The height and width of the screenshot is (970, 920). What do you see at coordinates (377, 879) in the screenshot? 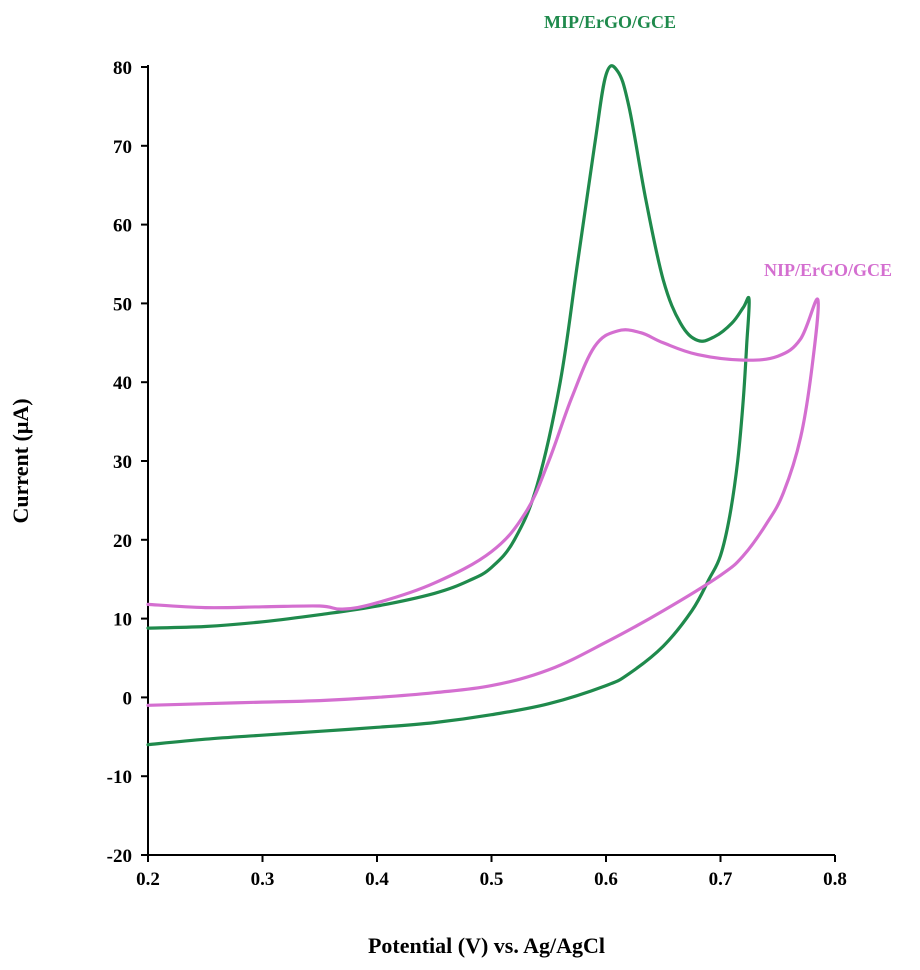
I see `x-tick-label: 0.4` at bounding box center [377, 879].